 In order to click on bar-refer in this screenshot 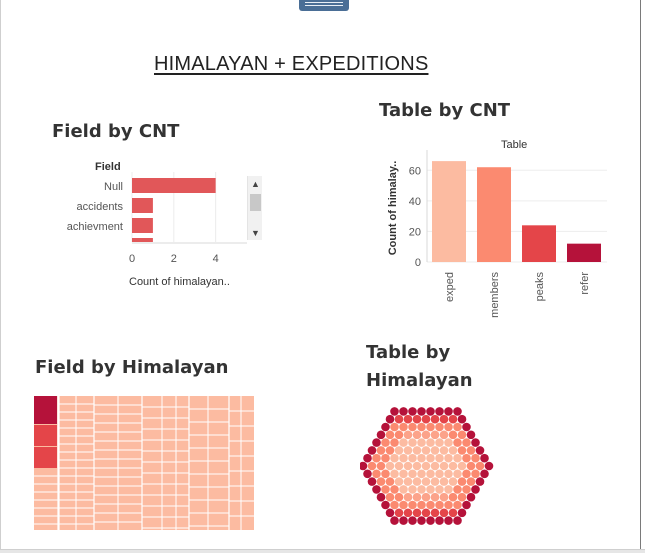, I will do `click(584, 252)`.